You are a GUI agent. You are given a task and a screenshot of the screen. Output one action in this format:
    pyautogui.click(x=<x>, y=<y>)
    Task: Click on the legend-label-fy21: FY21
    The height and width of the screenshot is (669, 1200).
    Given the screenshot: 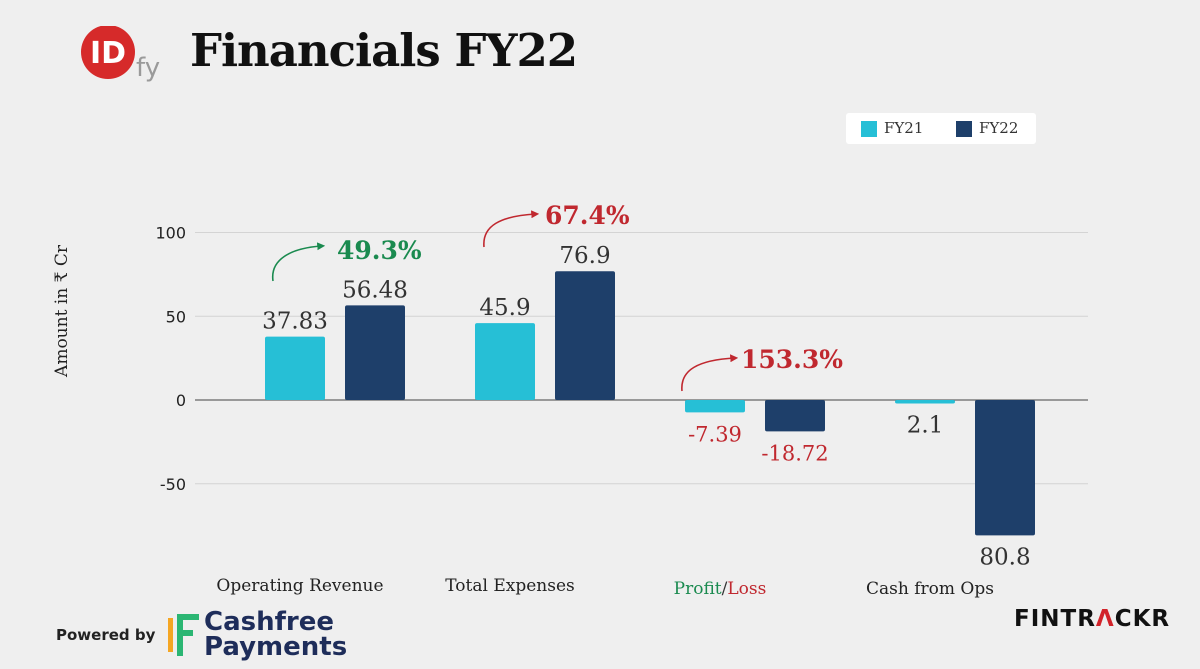 What is the action you would take?
    pyautogui.click(x=904, y=128)
    